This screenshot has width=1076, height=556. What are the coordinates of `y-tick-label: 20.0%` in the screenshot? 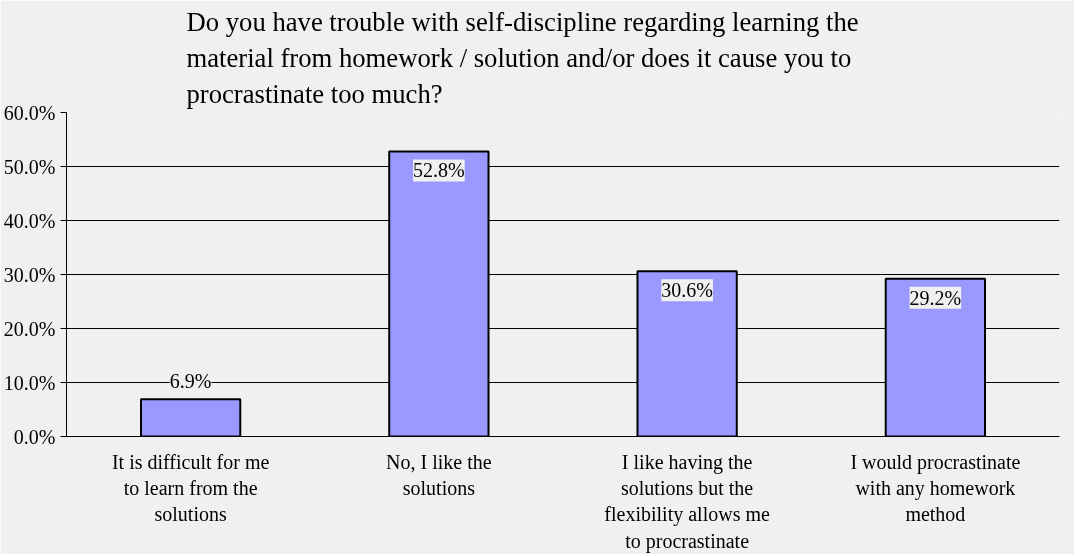 It's located at (29, 328).